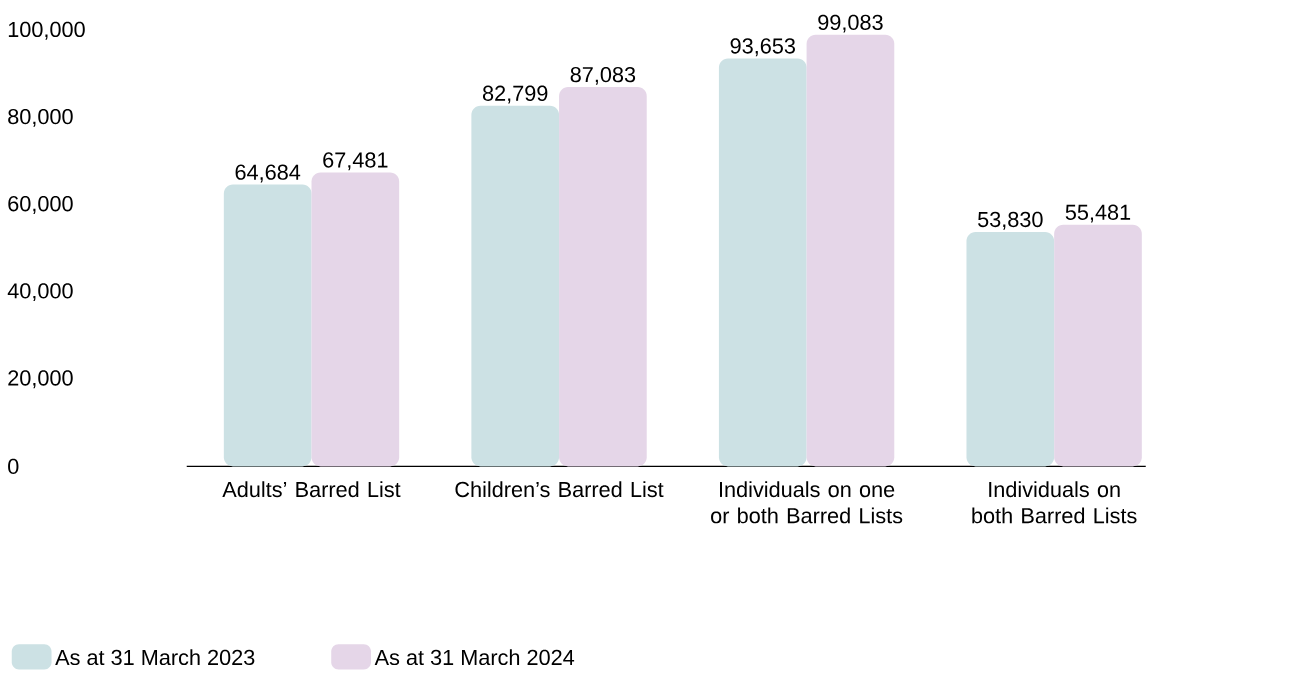 This screenshot has height=675, width=1294. I want to click on x-tick-label: Adults’ Barred List, so click(311, 489).